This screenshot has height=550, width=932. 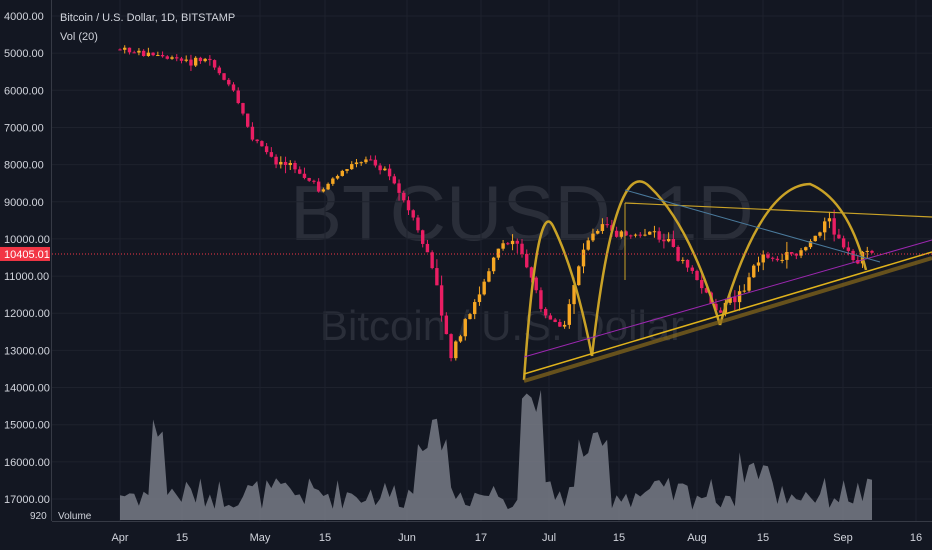 I want to click on volume-indicator-title: Vol (20), so click(x=79, y=37).